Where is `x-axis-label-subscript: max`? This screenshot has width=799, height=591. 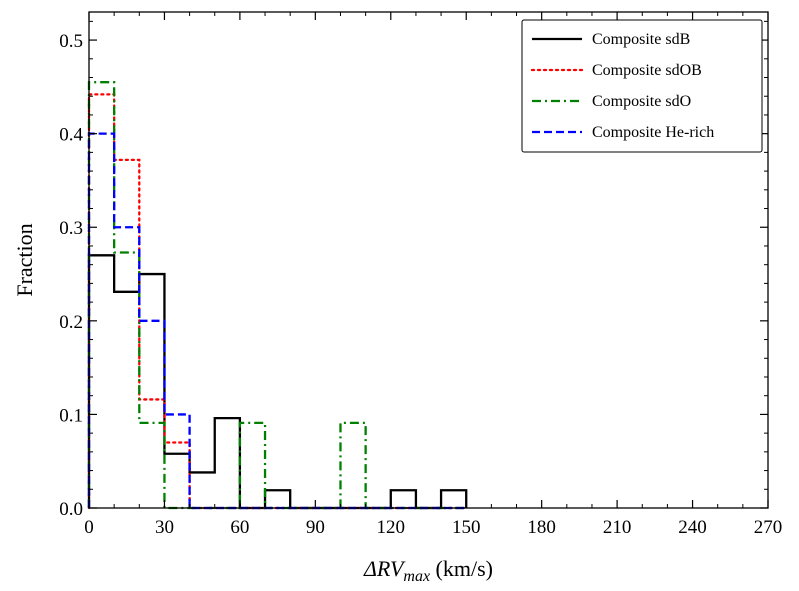
x-axis-label-subscript: max is located at coordinates (416, 576).